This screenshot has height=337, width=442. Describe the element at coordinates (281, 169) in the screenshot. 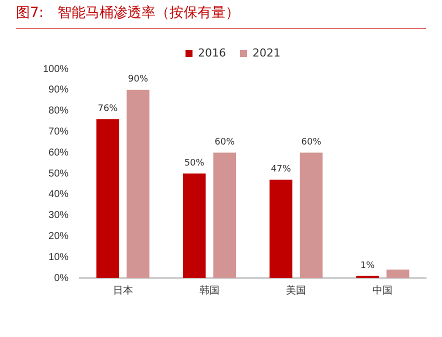

I see `data-label: 47%` at that location.